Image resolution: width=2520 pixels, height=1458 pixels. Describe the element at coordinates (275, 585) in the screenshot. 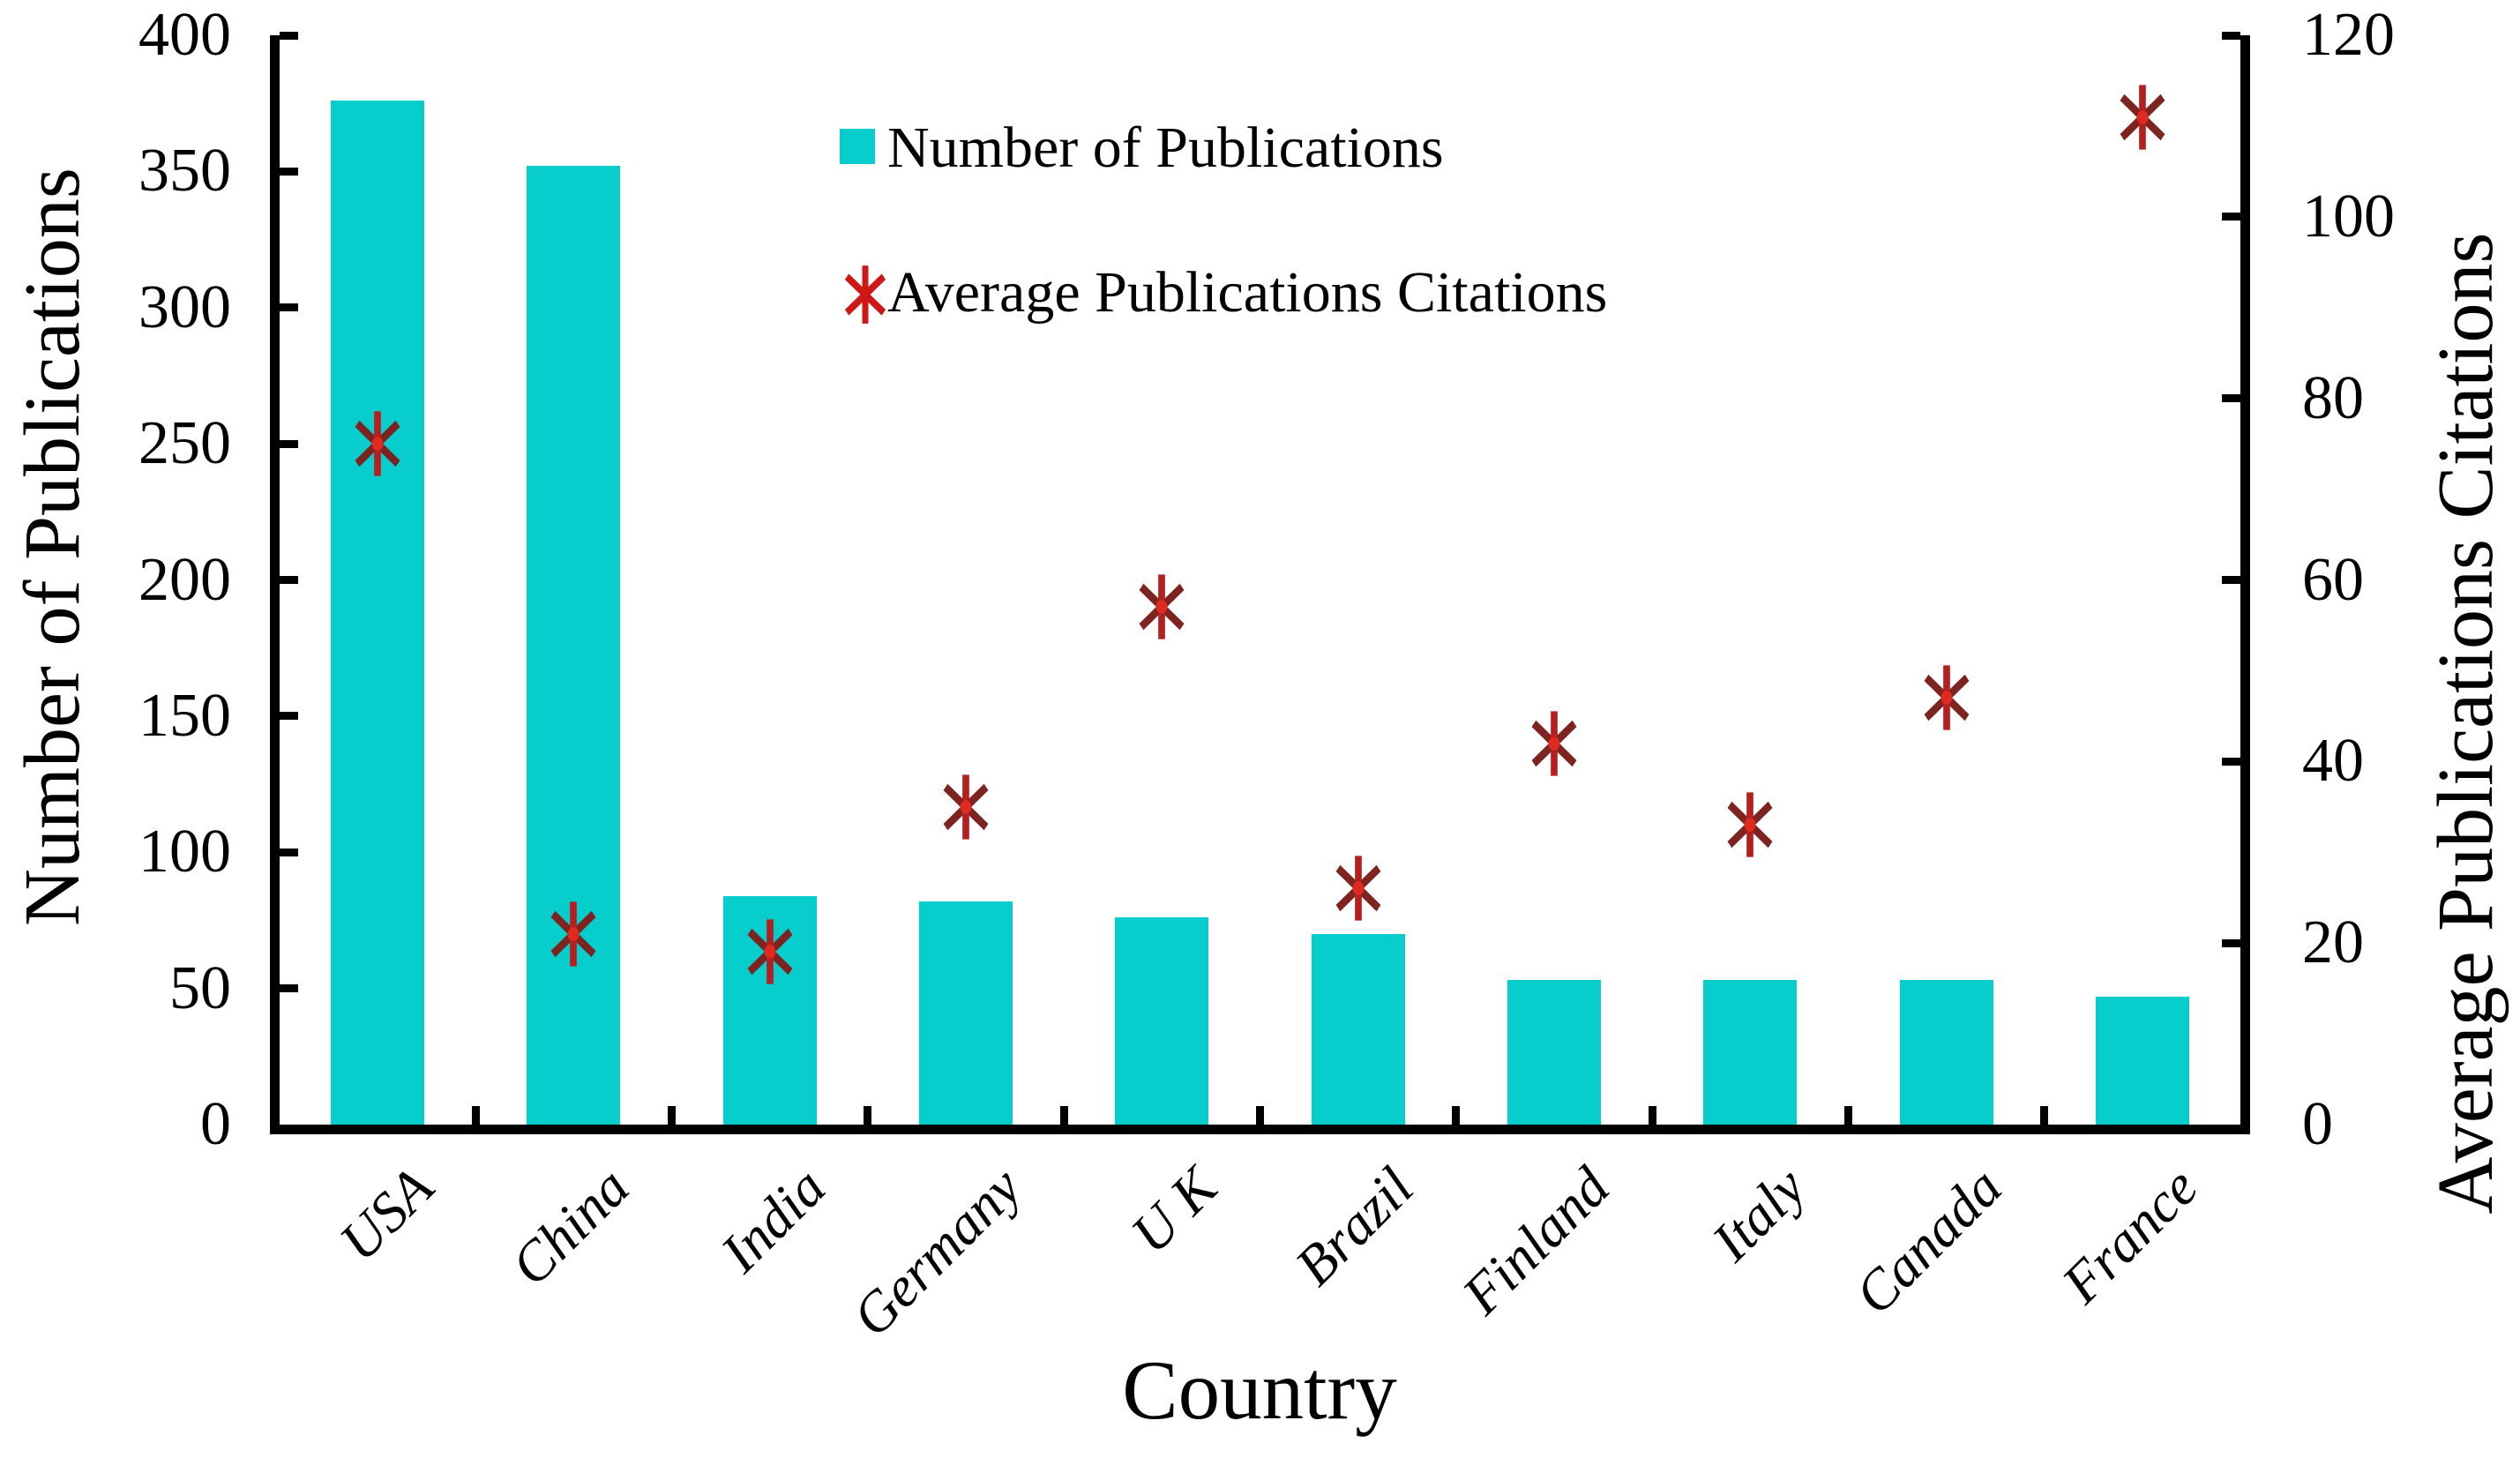

I see `left-axis-line` at that location.